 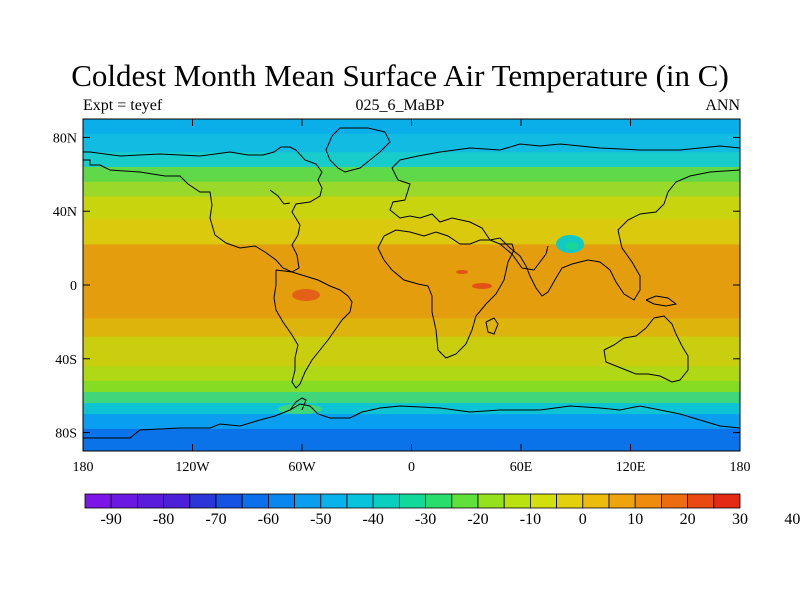 I want to click on andes-cold-patch, so click(x=306, y=295).